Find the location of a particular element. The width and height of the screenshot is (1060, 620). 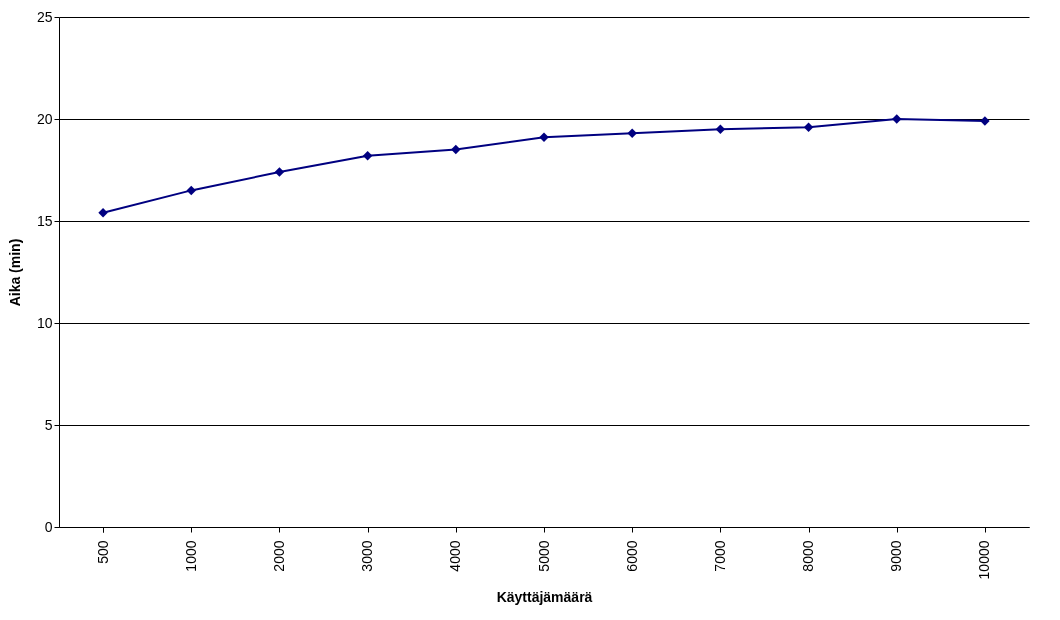

y-tick-label: 20 is located at coordinates (44, 118).